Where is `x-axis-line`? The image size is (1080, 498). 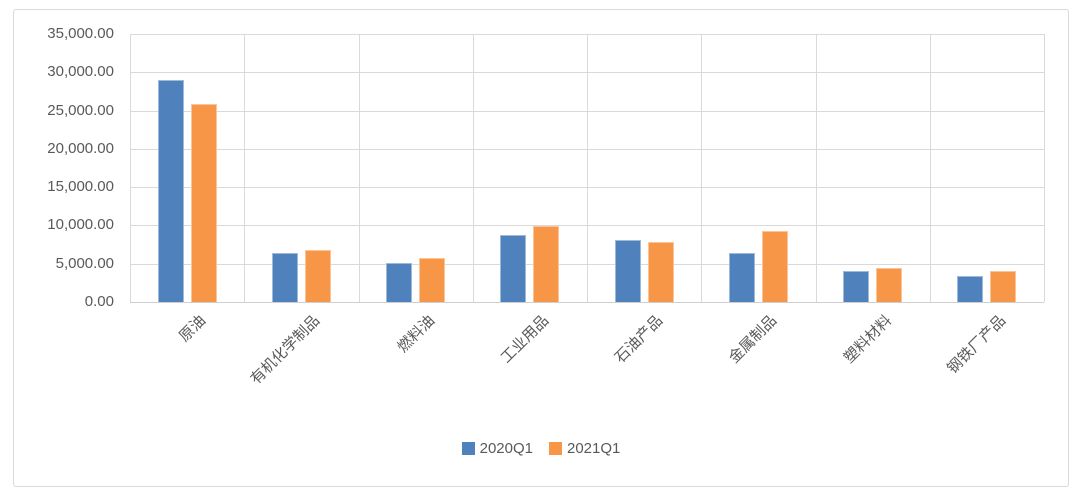 x-axis-line is located at coordinates (587, 302).